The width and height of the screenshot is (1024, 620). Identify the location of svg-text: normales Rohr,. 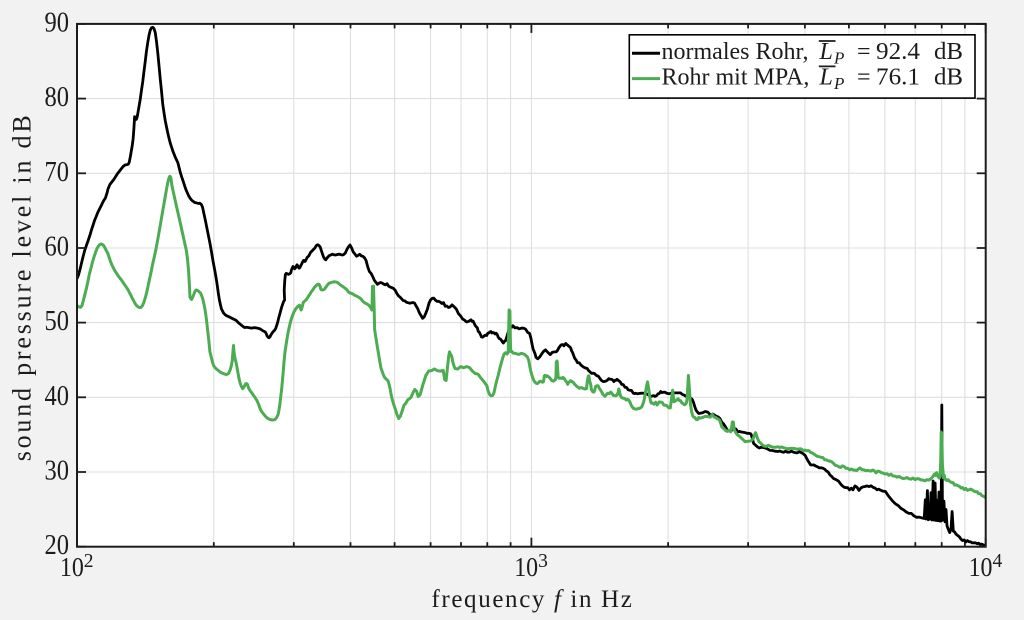
(735, 52).